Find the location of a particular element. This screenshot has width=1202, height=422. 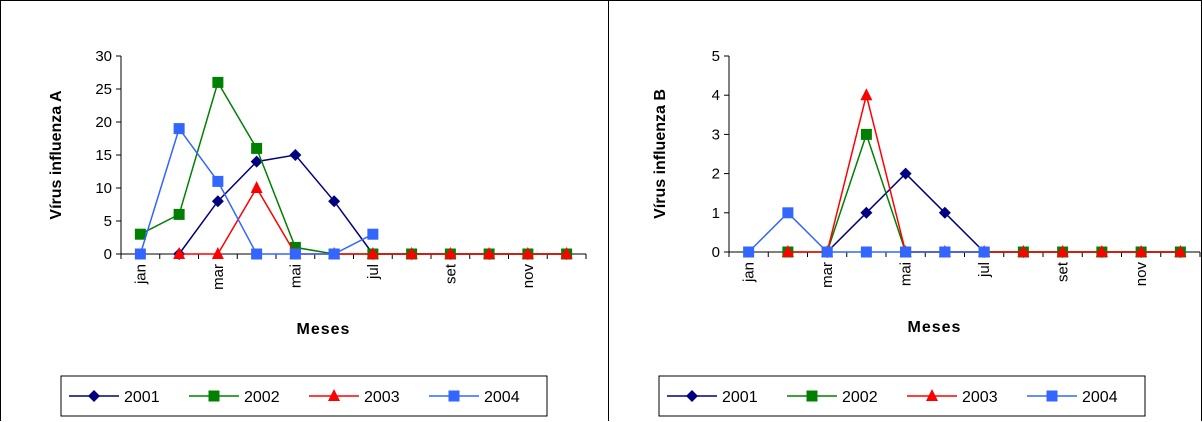

y-tick-label: 25 is located at coordinates (103, 89).